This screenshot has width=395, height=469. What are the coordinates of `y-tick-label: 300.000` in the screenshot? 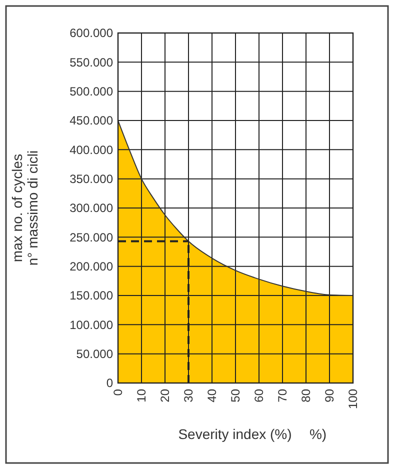 It's located at (92, 208).